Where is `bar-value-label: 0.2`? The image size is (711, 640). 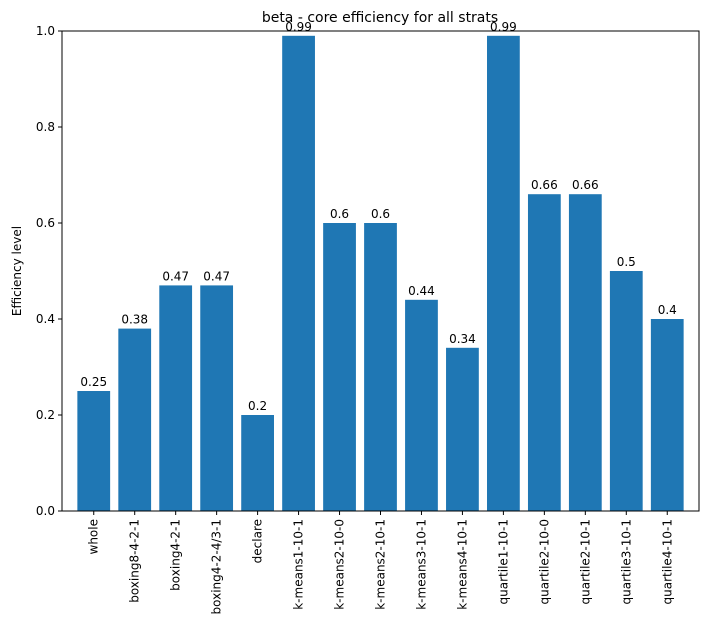 bar-value-label: 0.2 is located at coordinates (257, 406).